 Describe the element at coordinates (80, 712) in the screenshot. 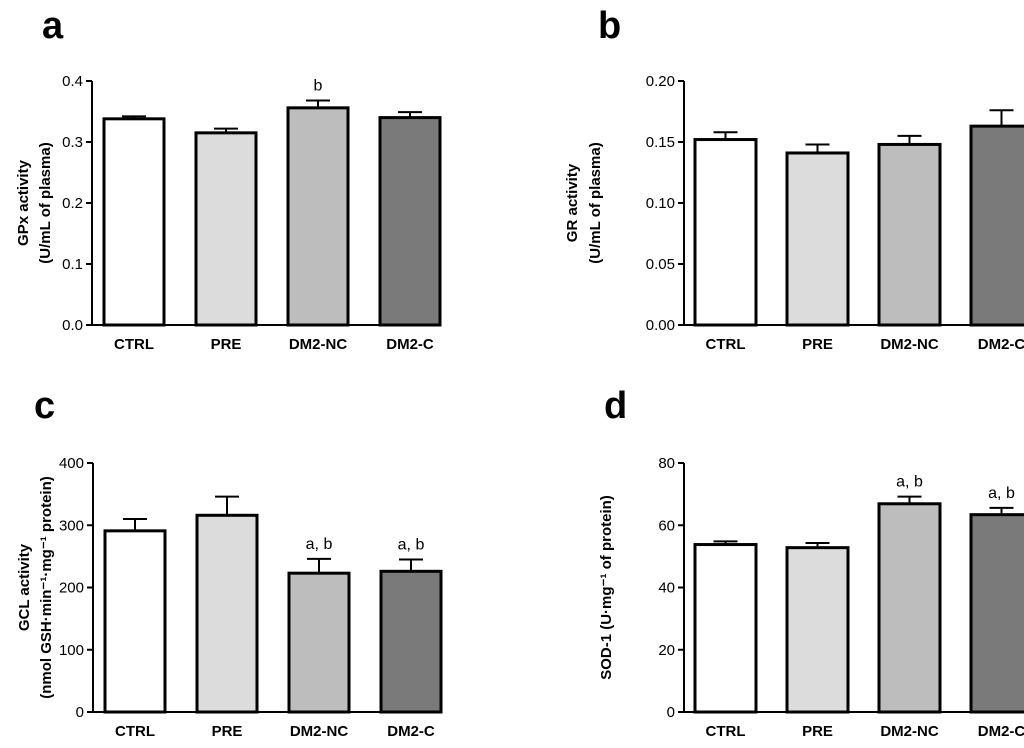

I see `y-tick-label-c: 0` at that location.